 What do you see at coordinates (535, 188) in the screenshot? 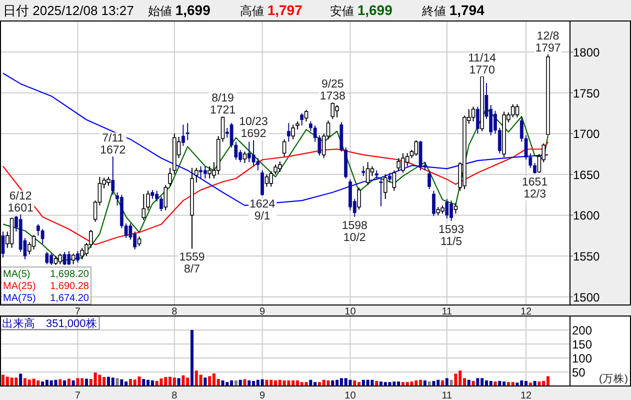
I see `annotation: 1651 12/3` at bounding box center [535, 188].